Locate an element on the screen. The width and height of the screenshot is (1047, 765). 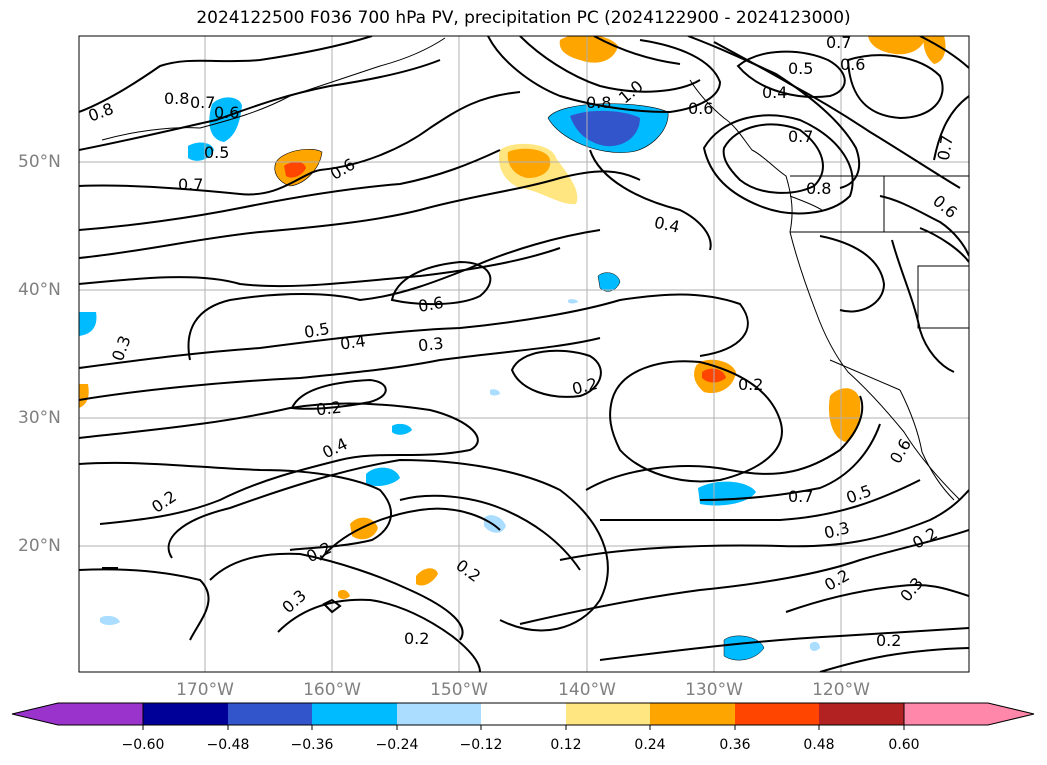
colorbar-tick: −0.12 is located at coordinates (481, 745).